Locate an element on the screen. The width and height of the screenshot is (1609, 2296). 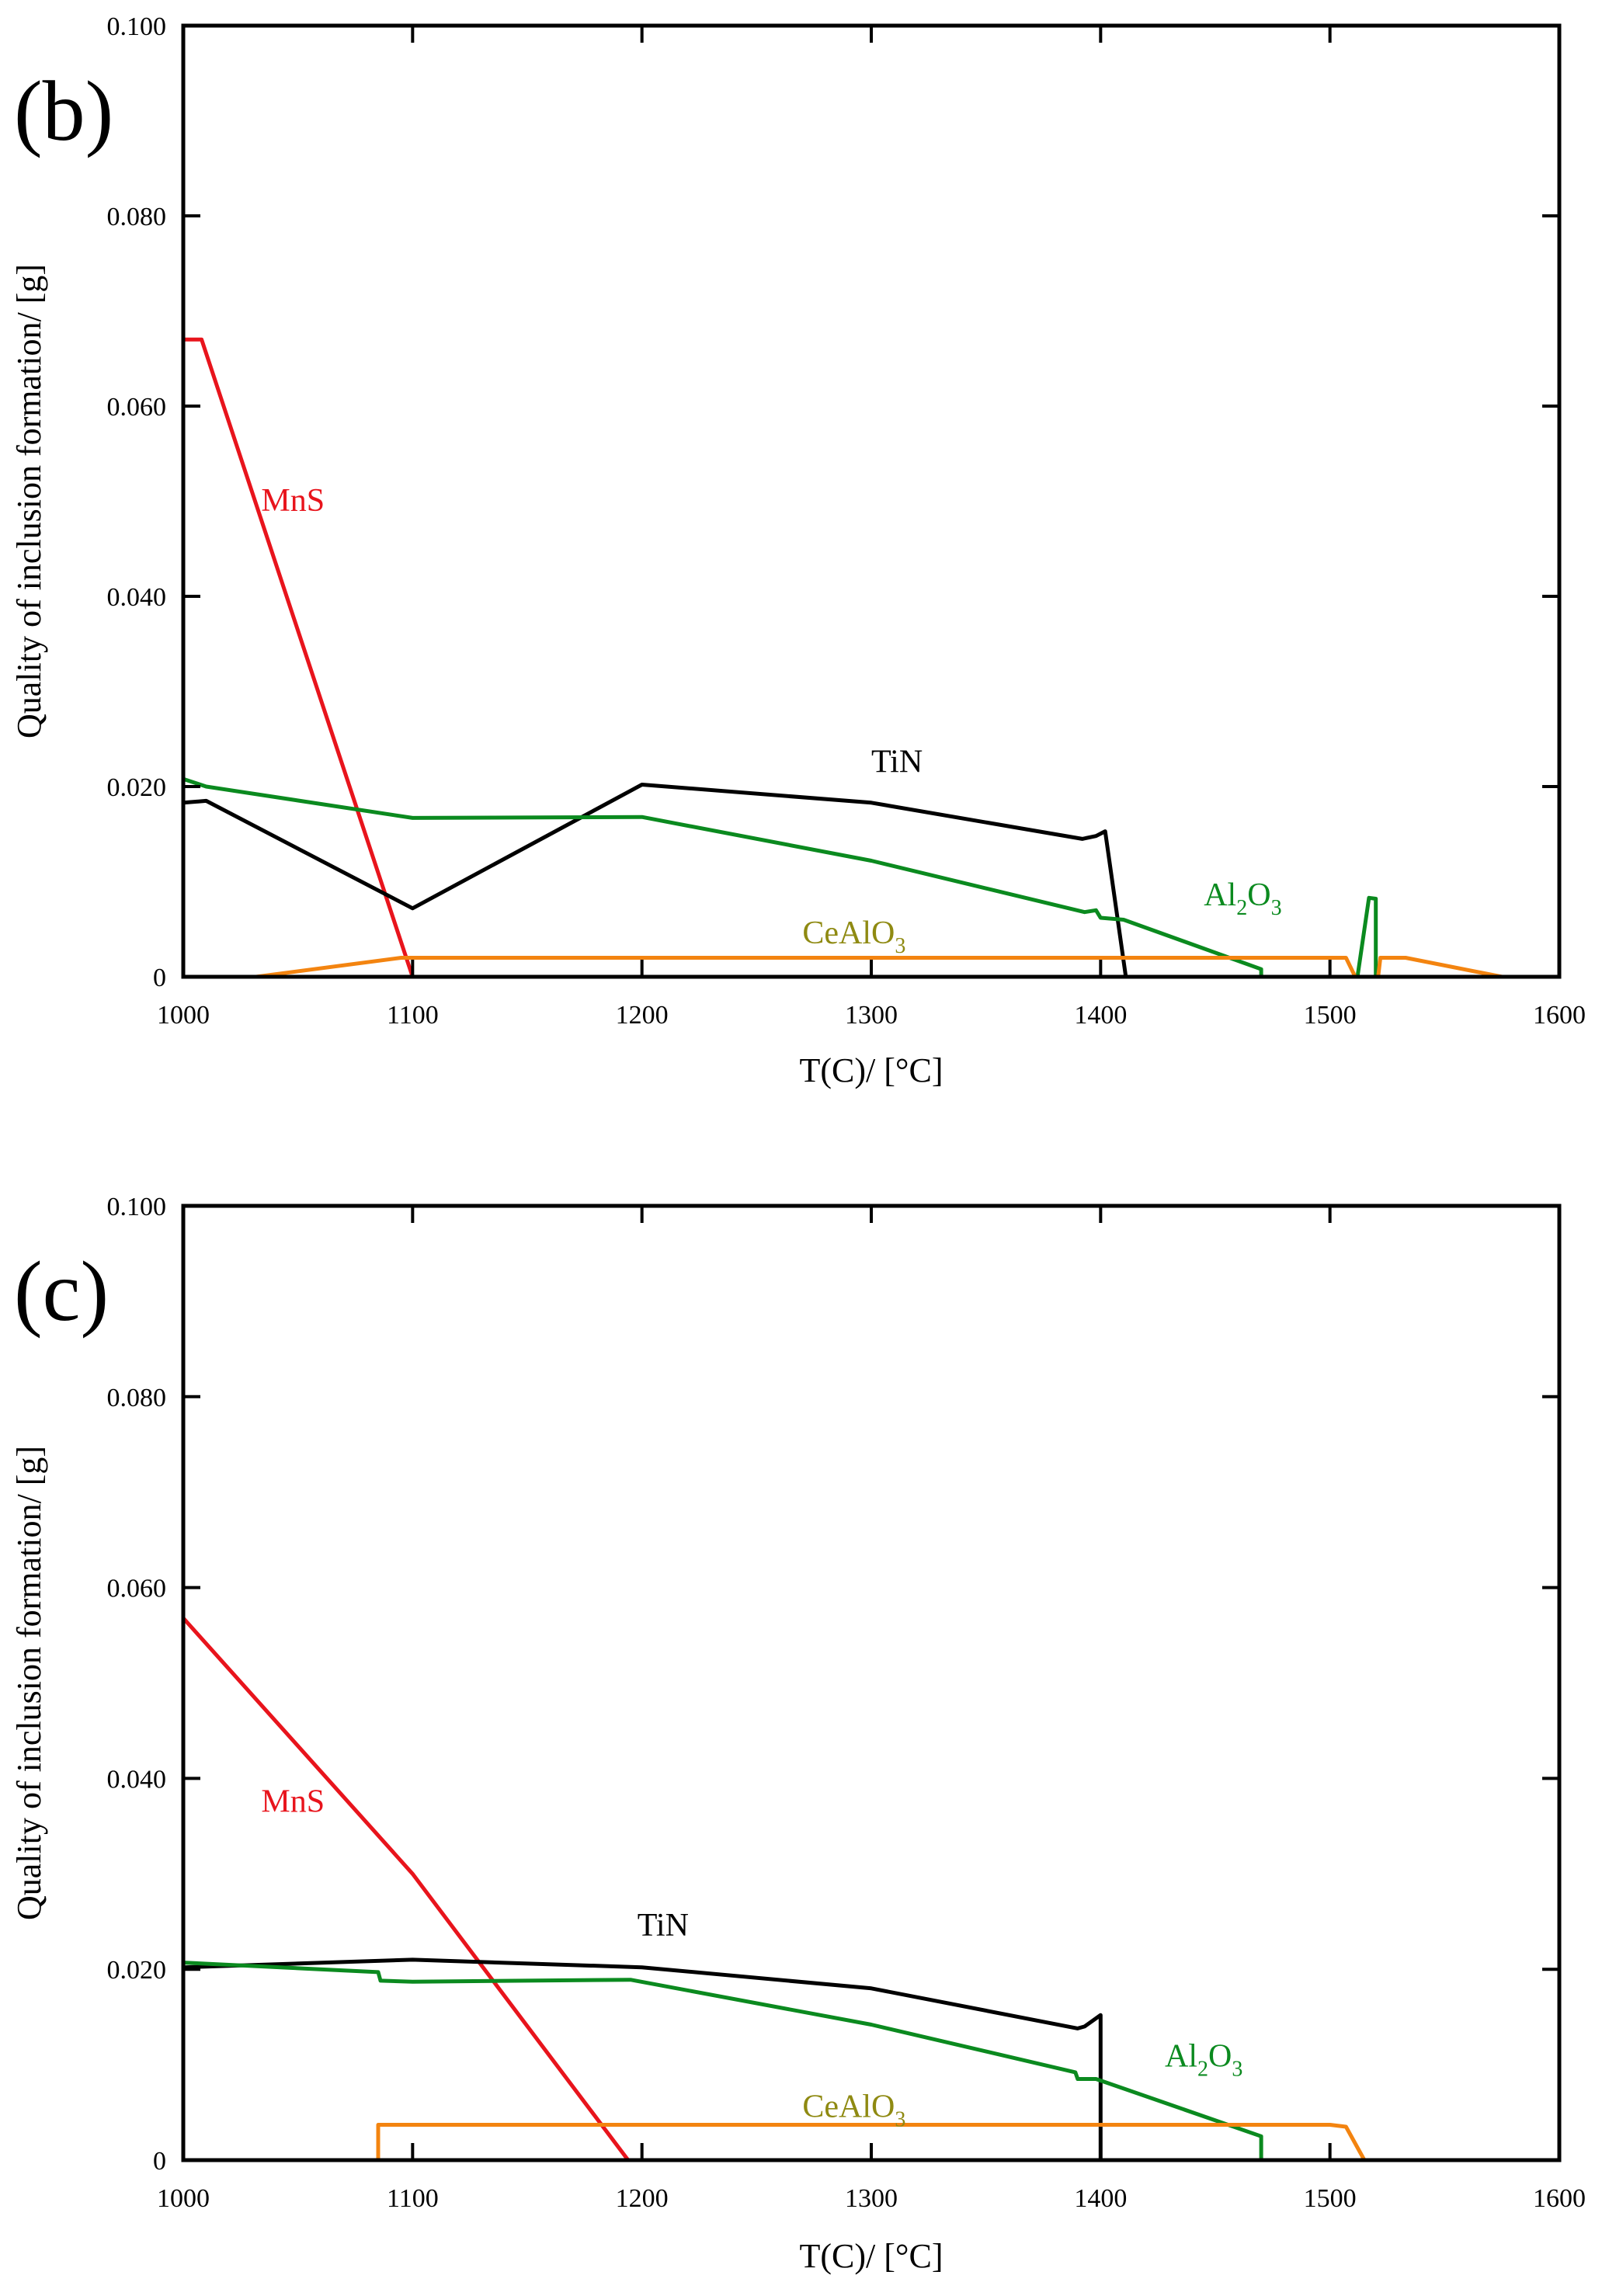
panel-label: (b) is located at coordinates (63, 111).